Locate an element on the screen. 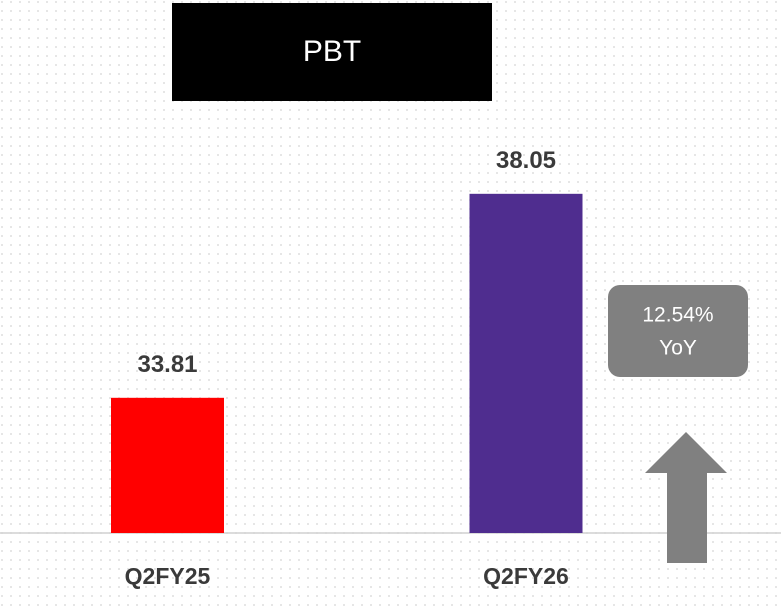  x-tick-label: Q2FY25 is located at coordinates (168, 576).